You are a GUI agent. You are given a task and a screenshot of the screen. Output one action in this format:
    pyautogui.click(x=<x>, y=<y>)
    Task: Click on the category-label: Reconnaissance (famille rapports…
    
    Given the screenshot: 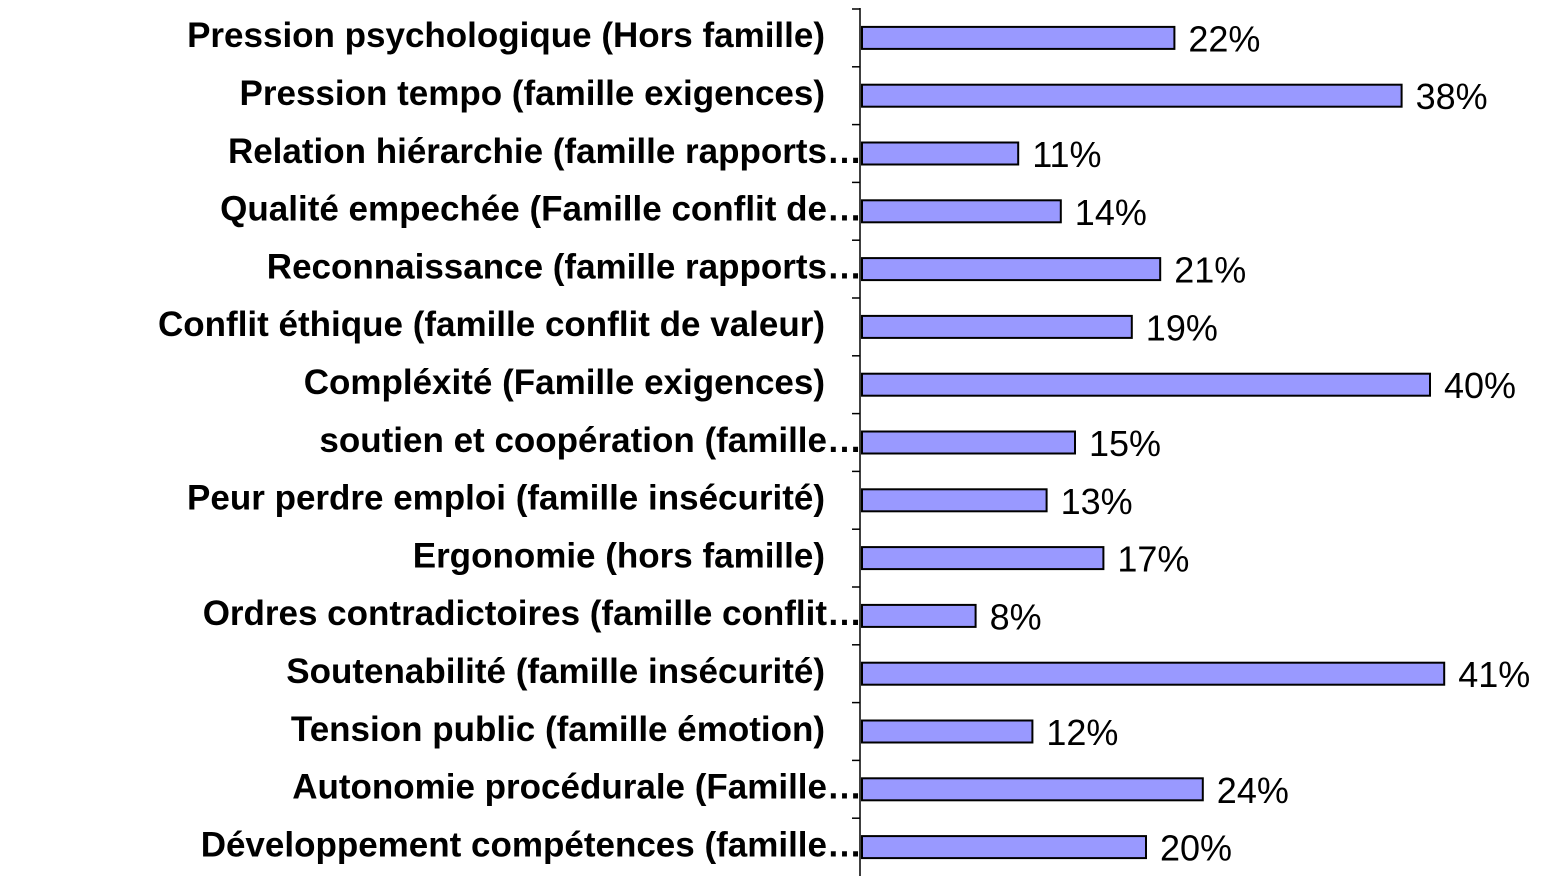 What is the action you would take?
    pyautogui.click(x=564, y=266)
    